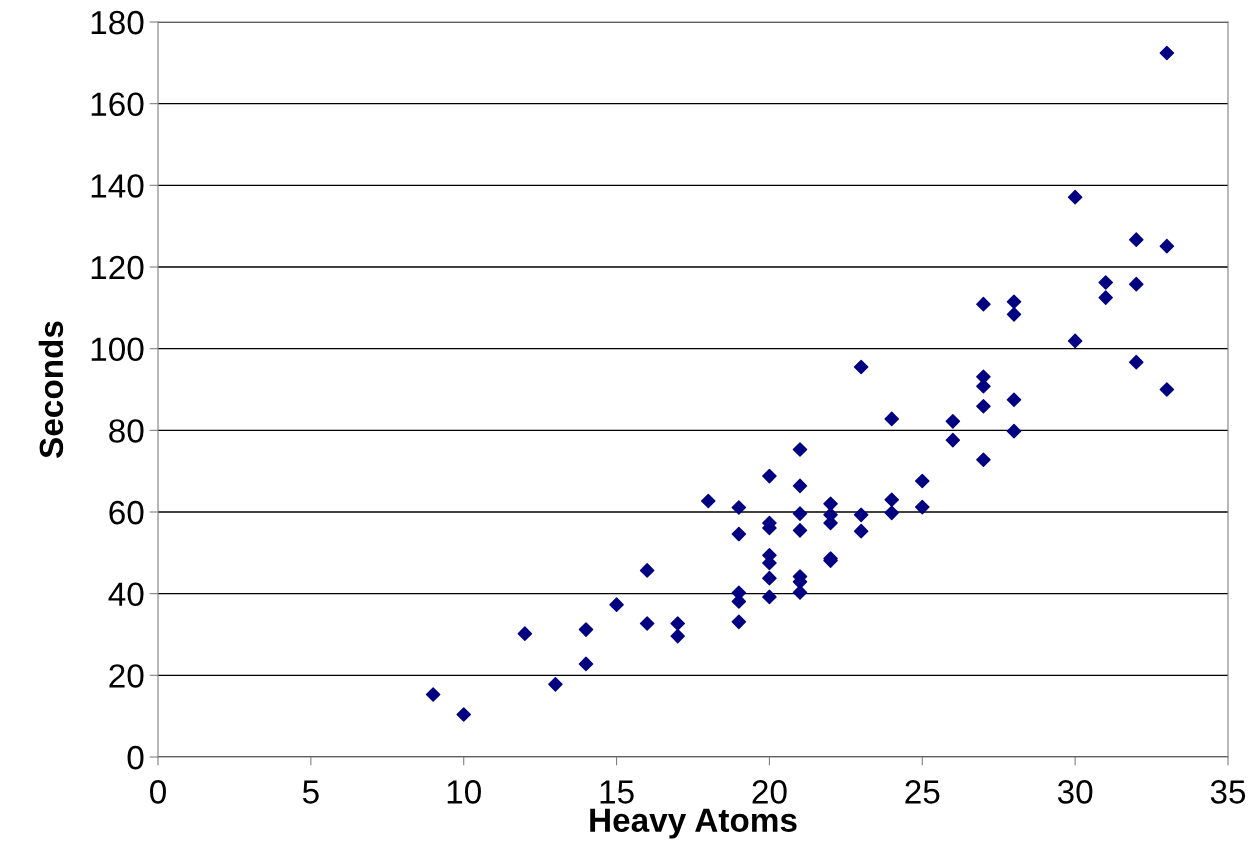  I want to click on x-tick-label: 30, so click(1075, 792).